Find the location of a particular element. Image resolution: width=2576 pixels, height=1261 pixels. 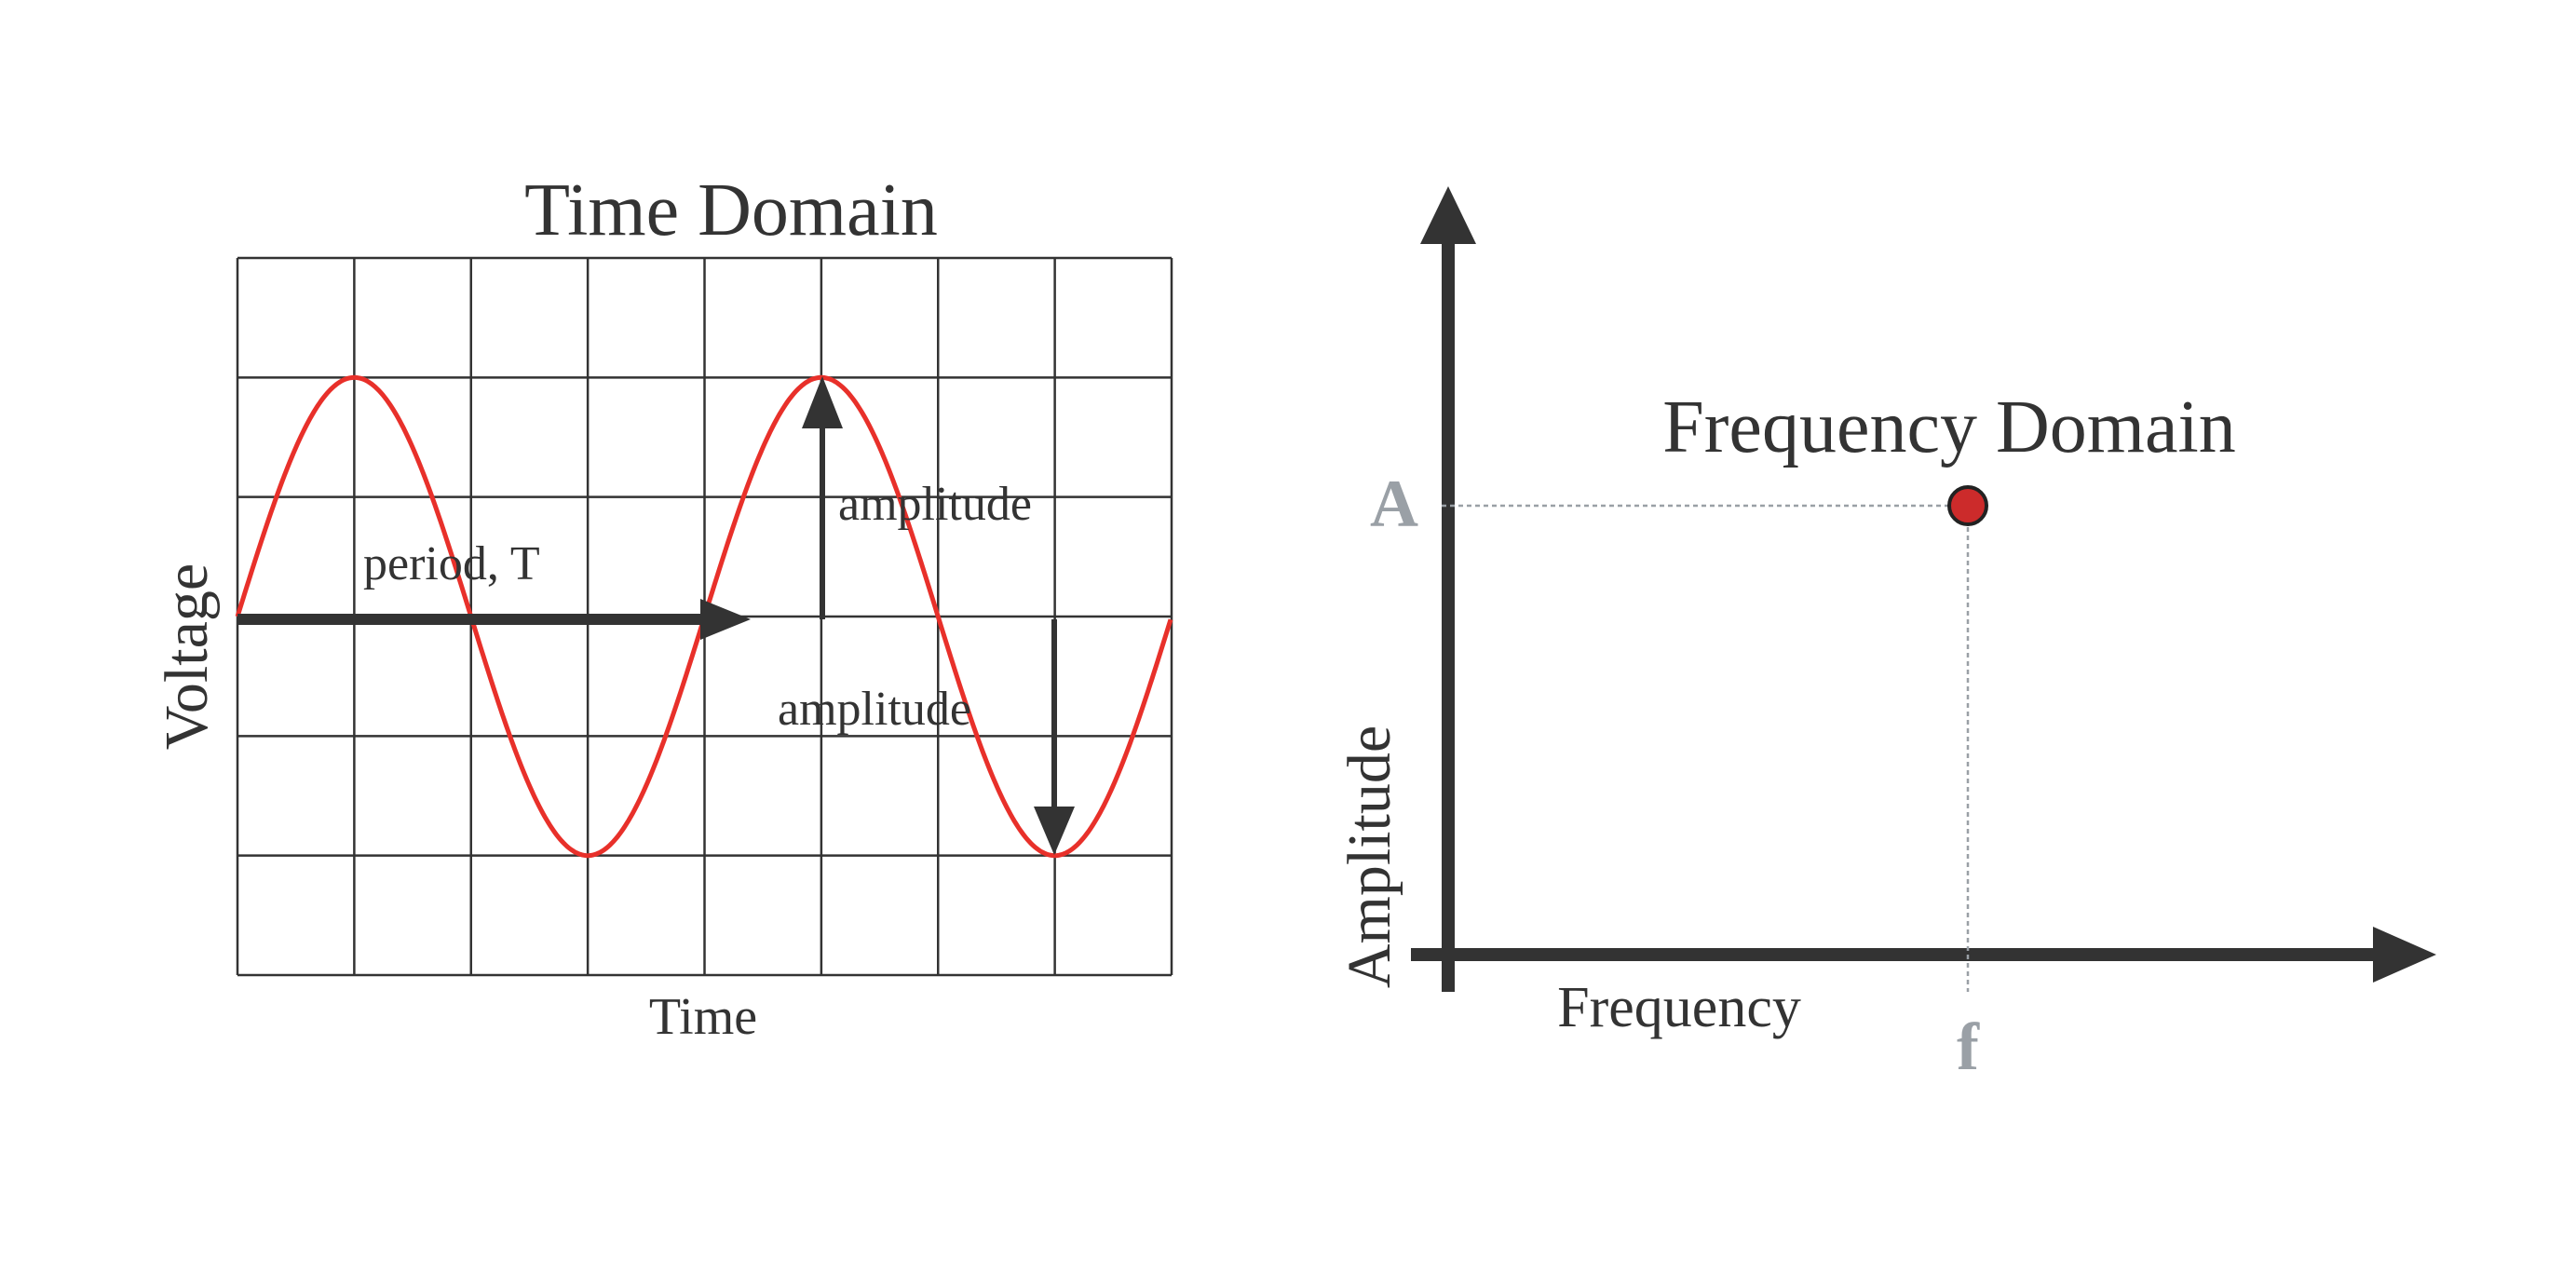

frequency-domain-title: Frequency Domain is located at coordinates (1948, 427).